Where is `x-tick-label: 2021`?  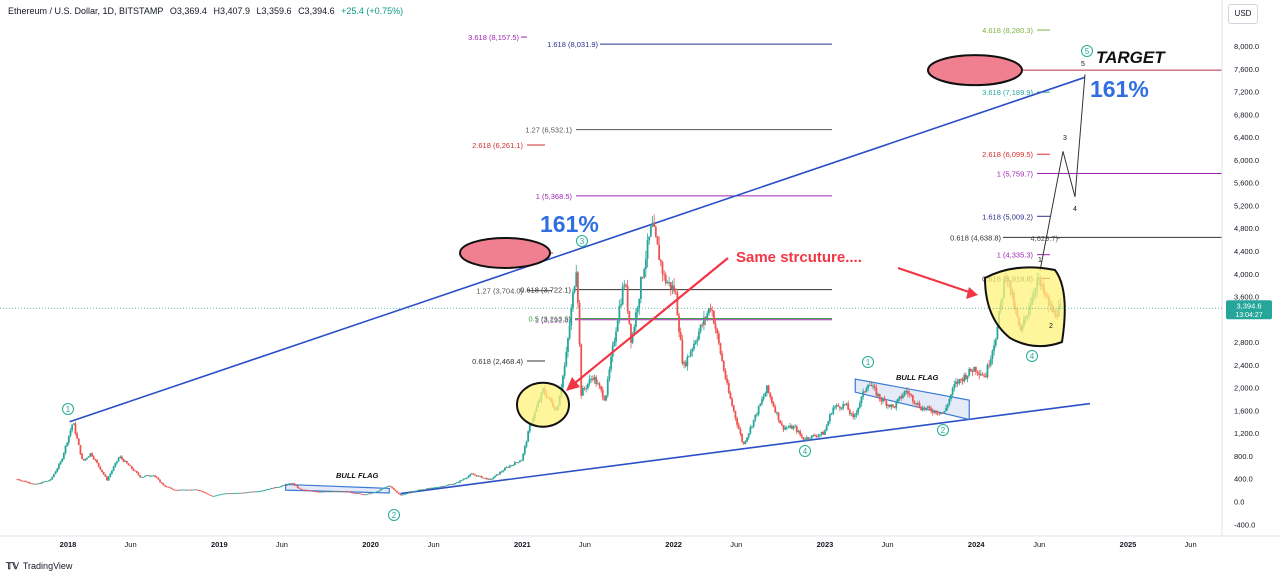
x-tick-label: 2021 is located at coordinates (522, 544).